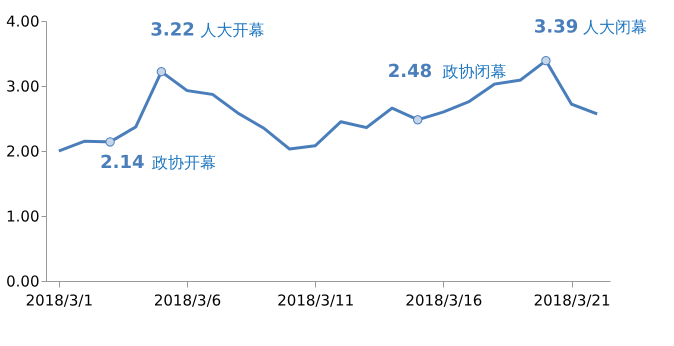 The image size is (674, 346). What do you see at coordinates (23, 217) in the screenshot?
I see `y-tick-label: 1.00` at bounding box center [23, 217].